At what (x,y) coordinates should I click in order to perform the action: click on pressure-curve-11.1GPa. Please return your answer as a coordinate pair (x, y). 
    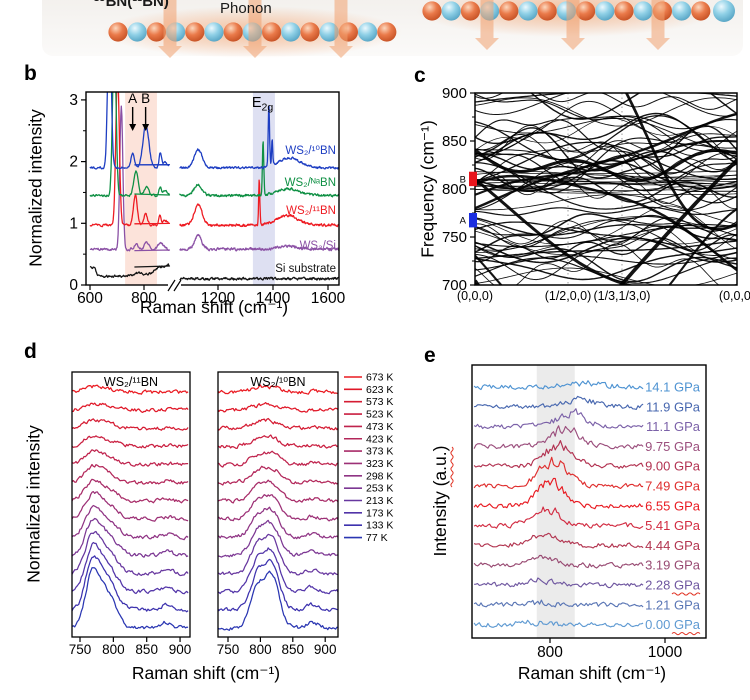
    Looking at the image, I should click on (558, 419).